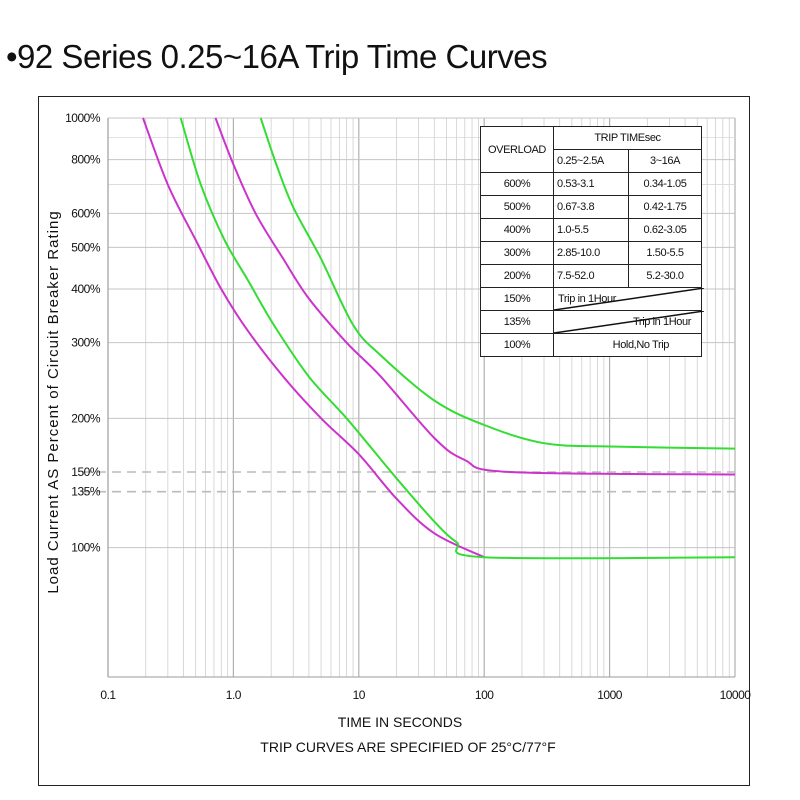 This screenshot has width=800, height=800. What do you see at coordinates (400, 722) in the screenshot?
I see `x-axis-label: TIME IN SECONDS` at bounding box center [400, 722].